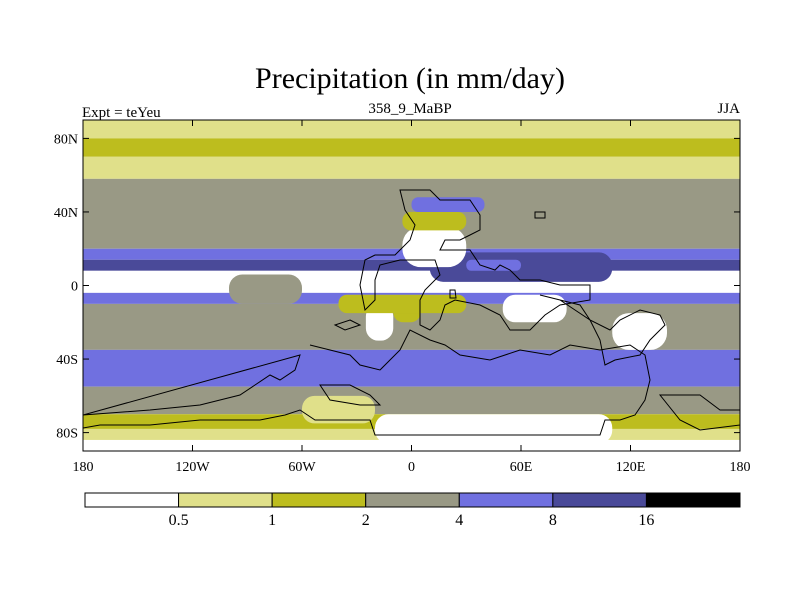 This screenshot has height=600, width=800. I want to click on colorbar-label: 16, so click(646, 520).